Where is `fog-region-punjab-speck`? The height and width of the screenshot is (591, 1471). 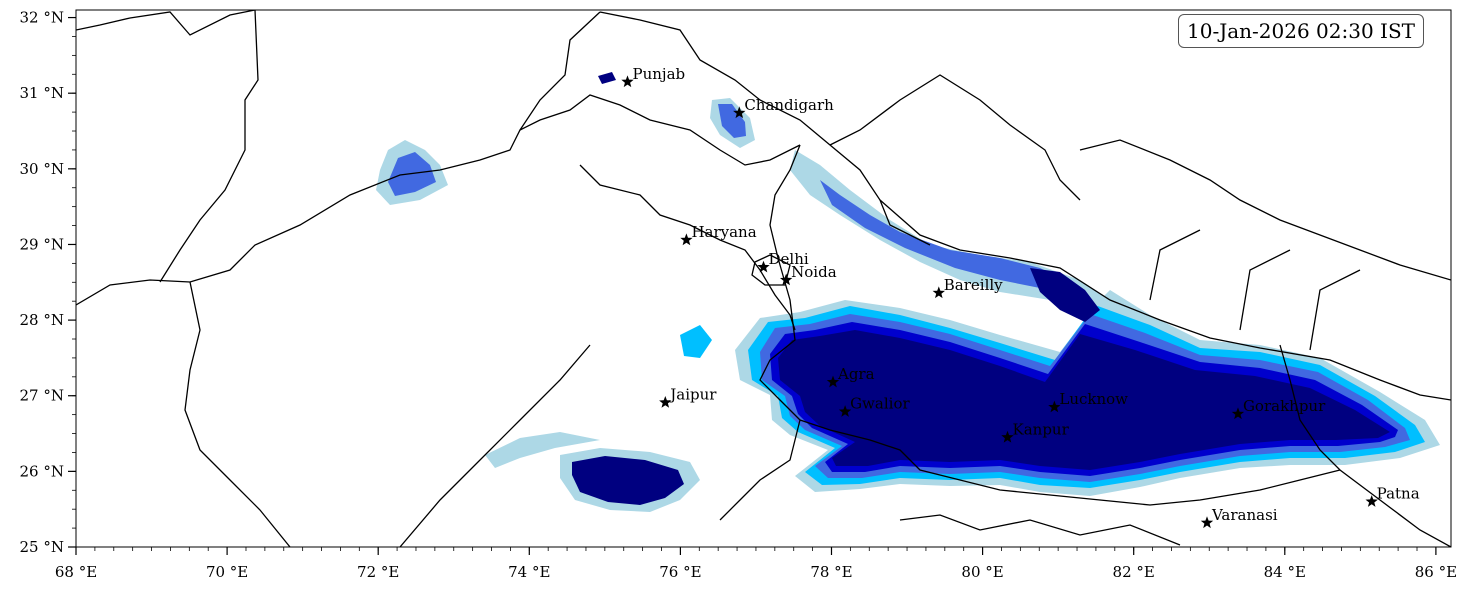 fog-region-punjab-speck is located at coordinates (607, 78).